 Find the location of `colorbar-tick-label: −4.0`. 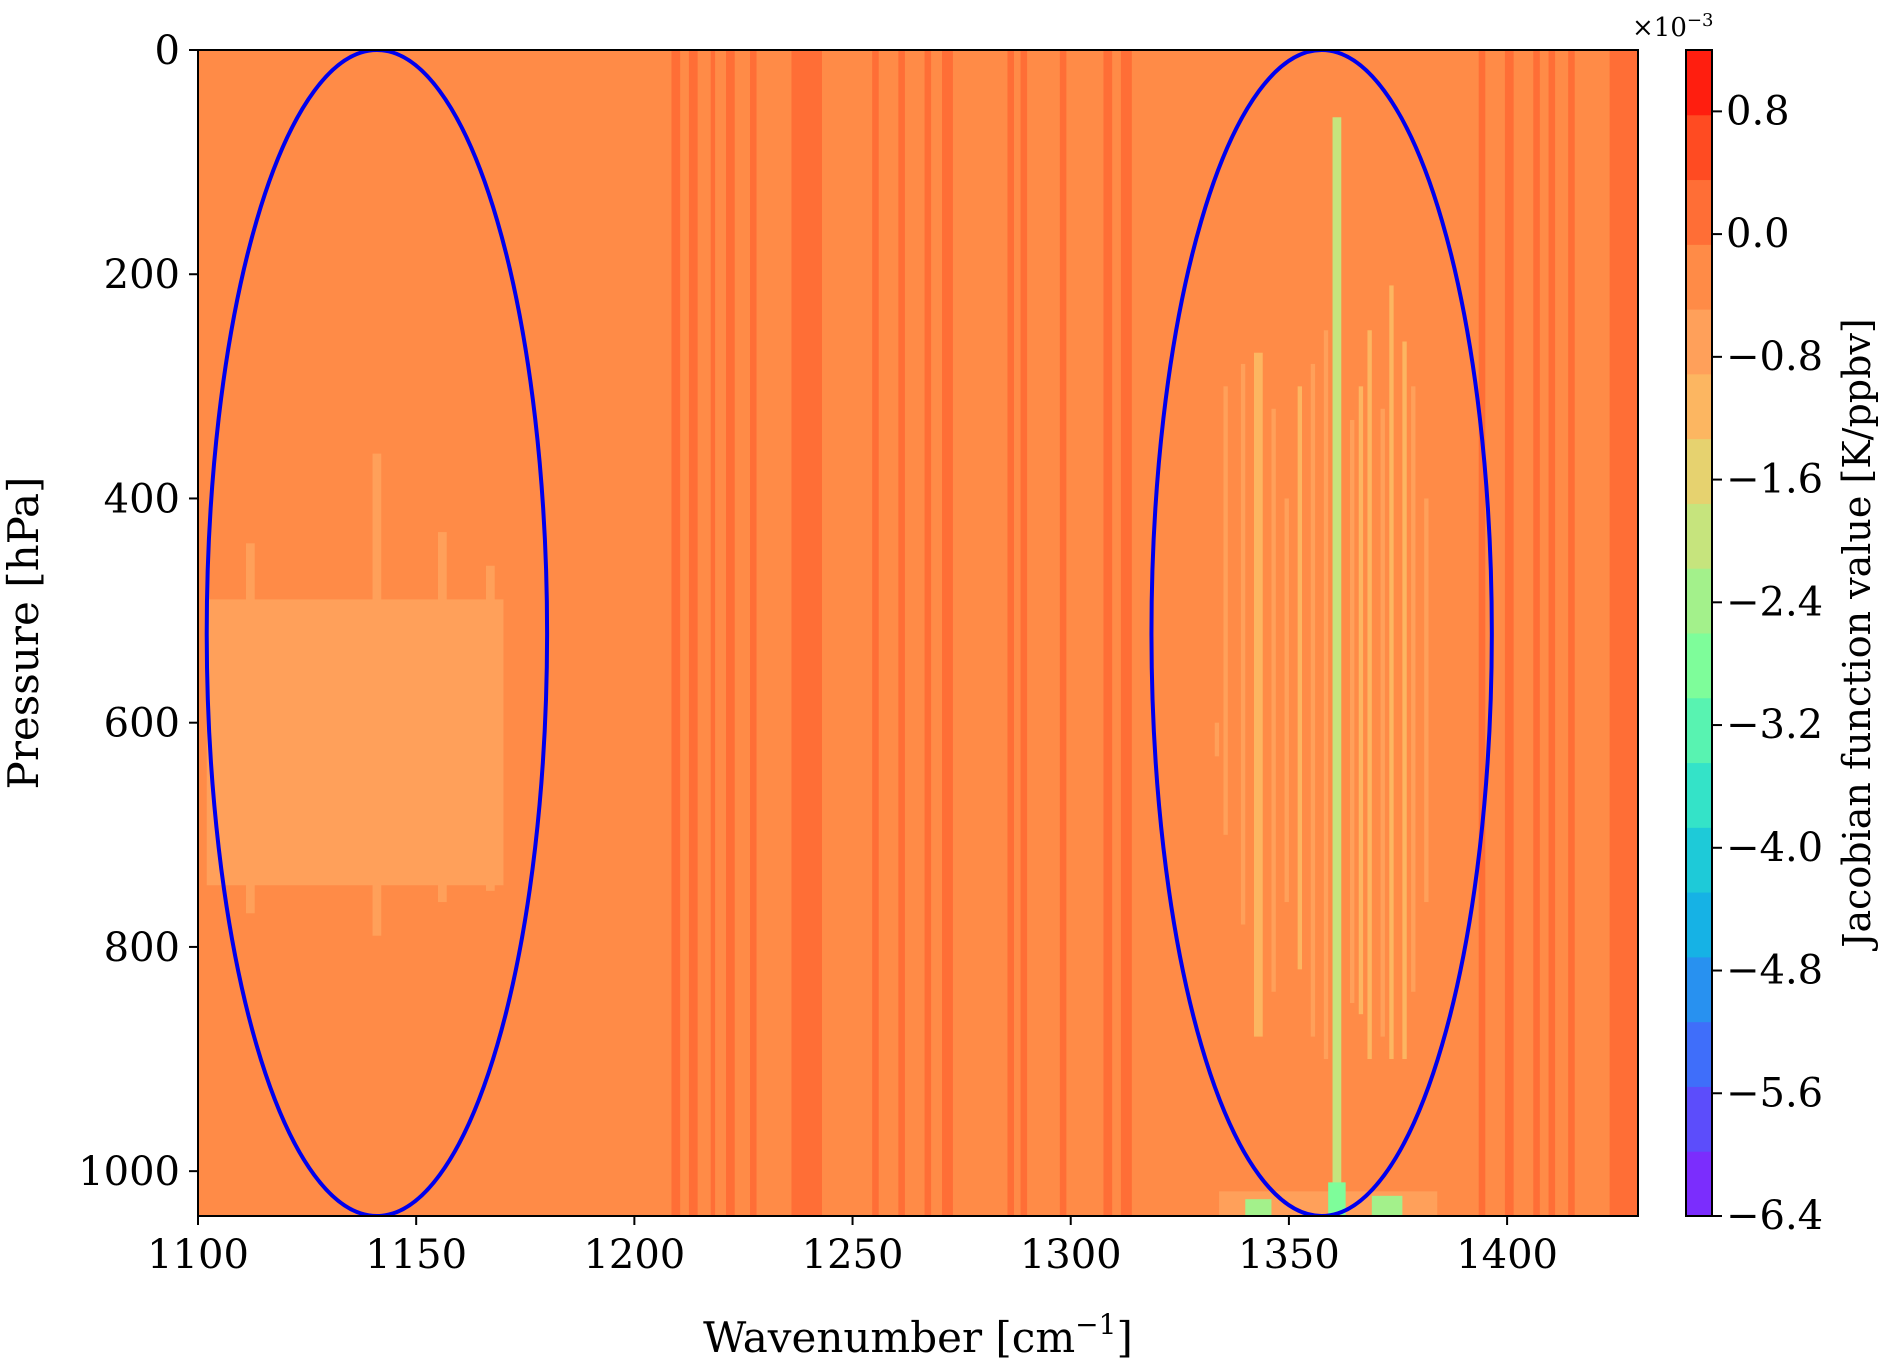

colorbar-tick-label: −4.0 is located at coordinates (1774, 848).